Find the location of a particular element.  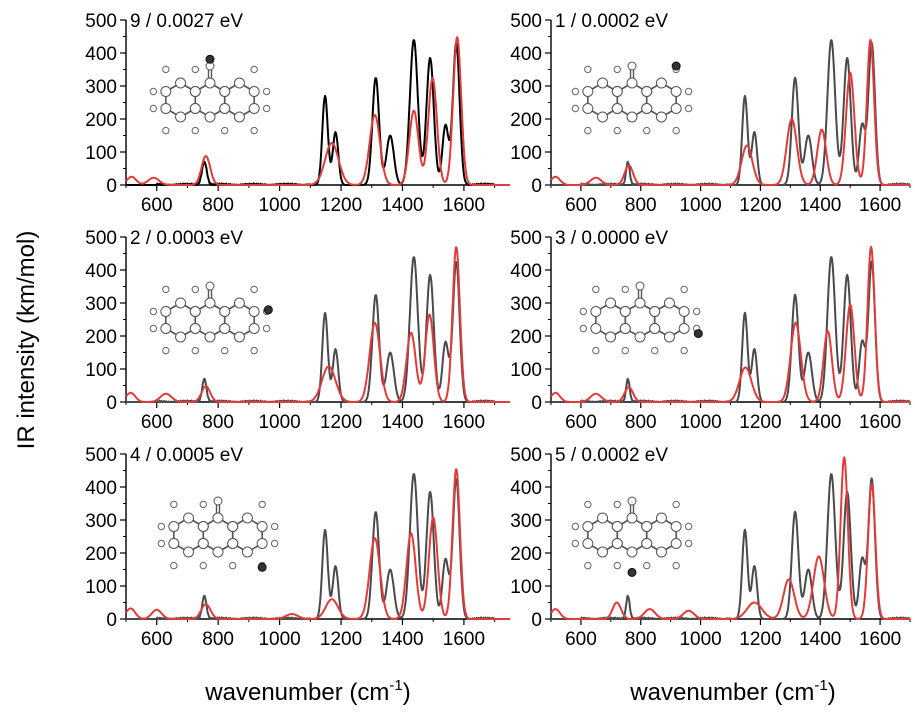

y-axis-title: IR intensity (km/mol) is located at coordinates (26, 340).